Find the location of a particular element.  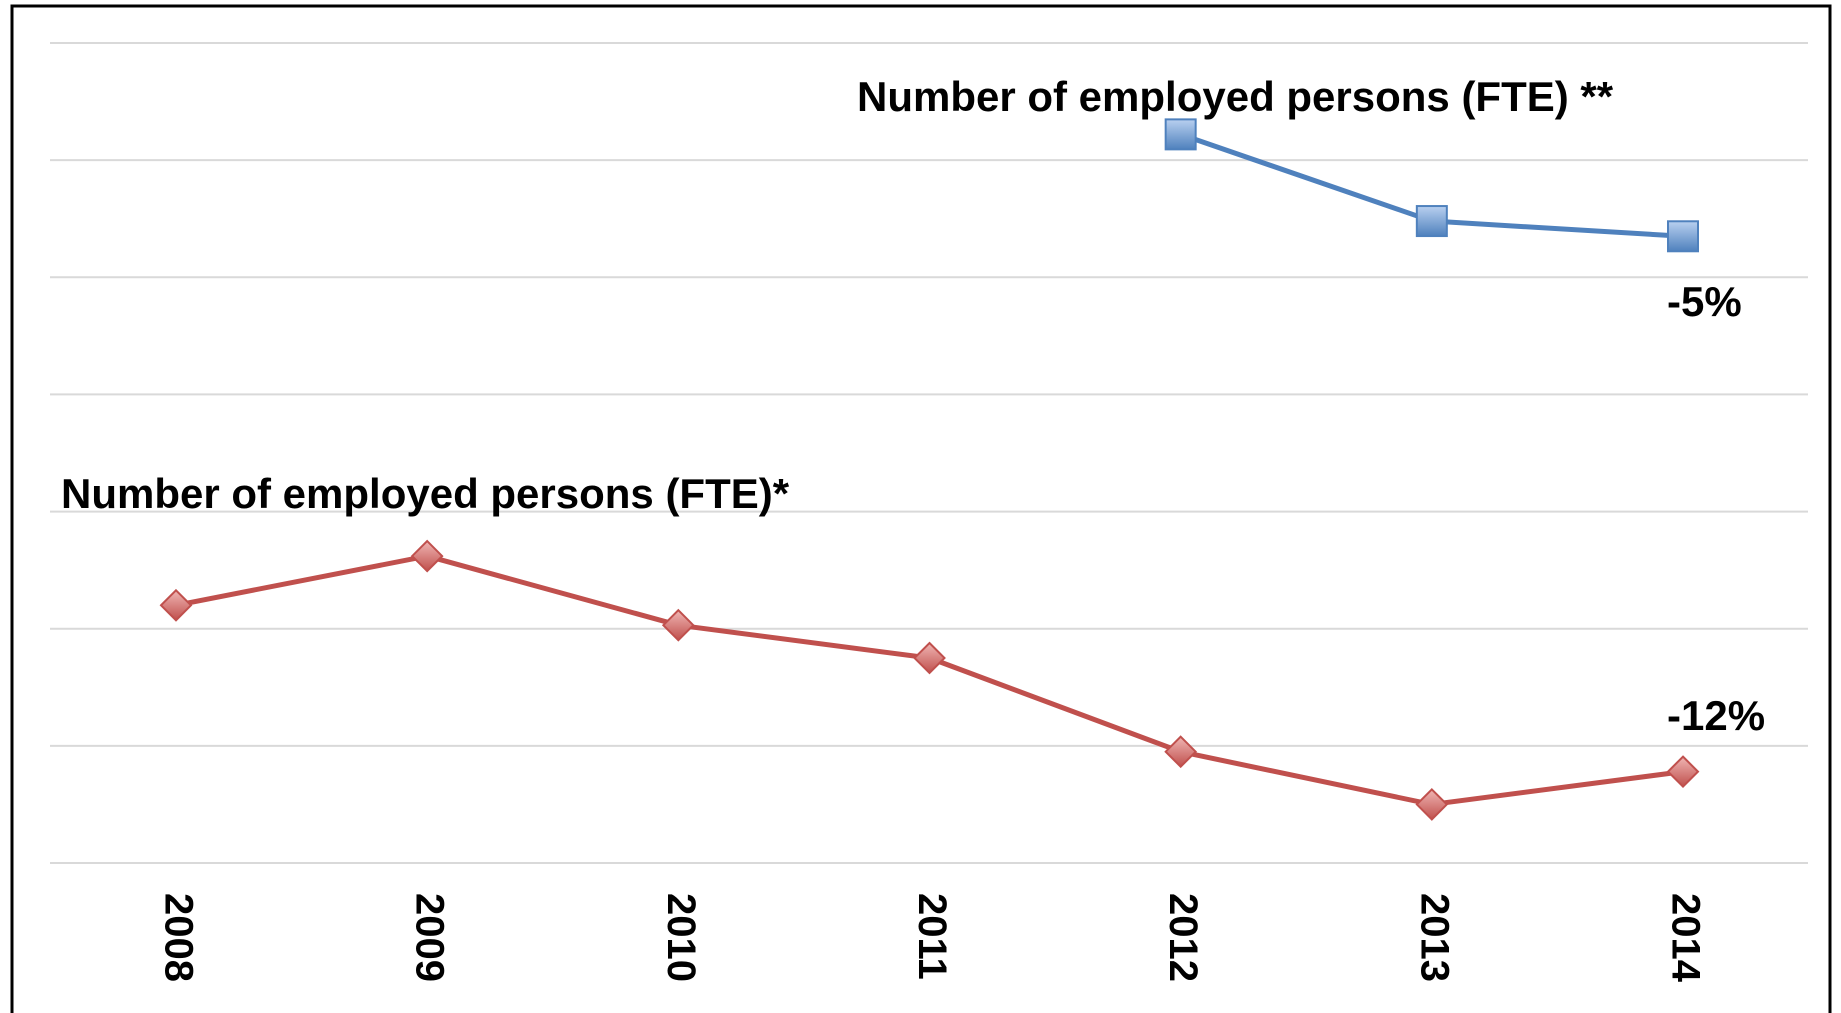

x-tick-label: 2012 is located at coordinates (1183, 937).